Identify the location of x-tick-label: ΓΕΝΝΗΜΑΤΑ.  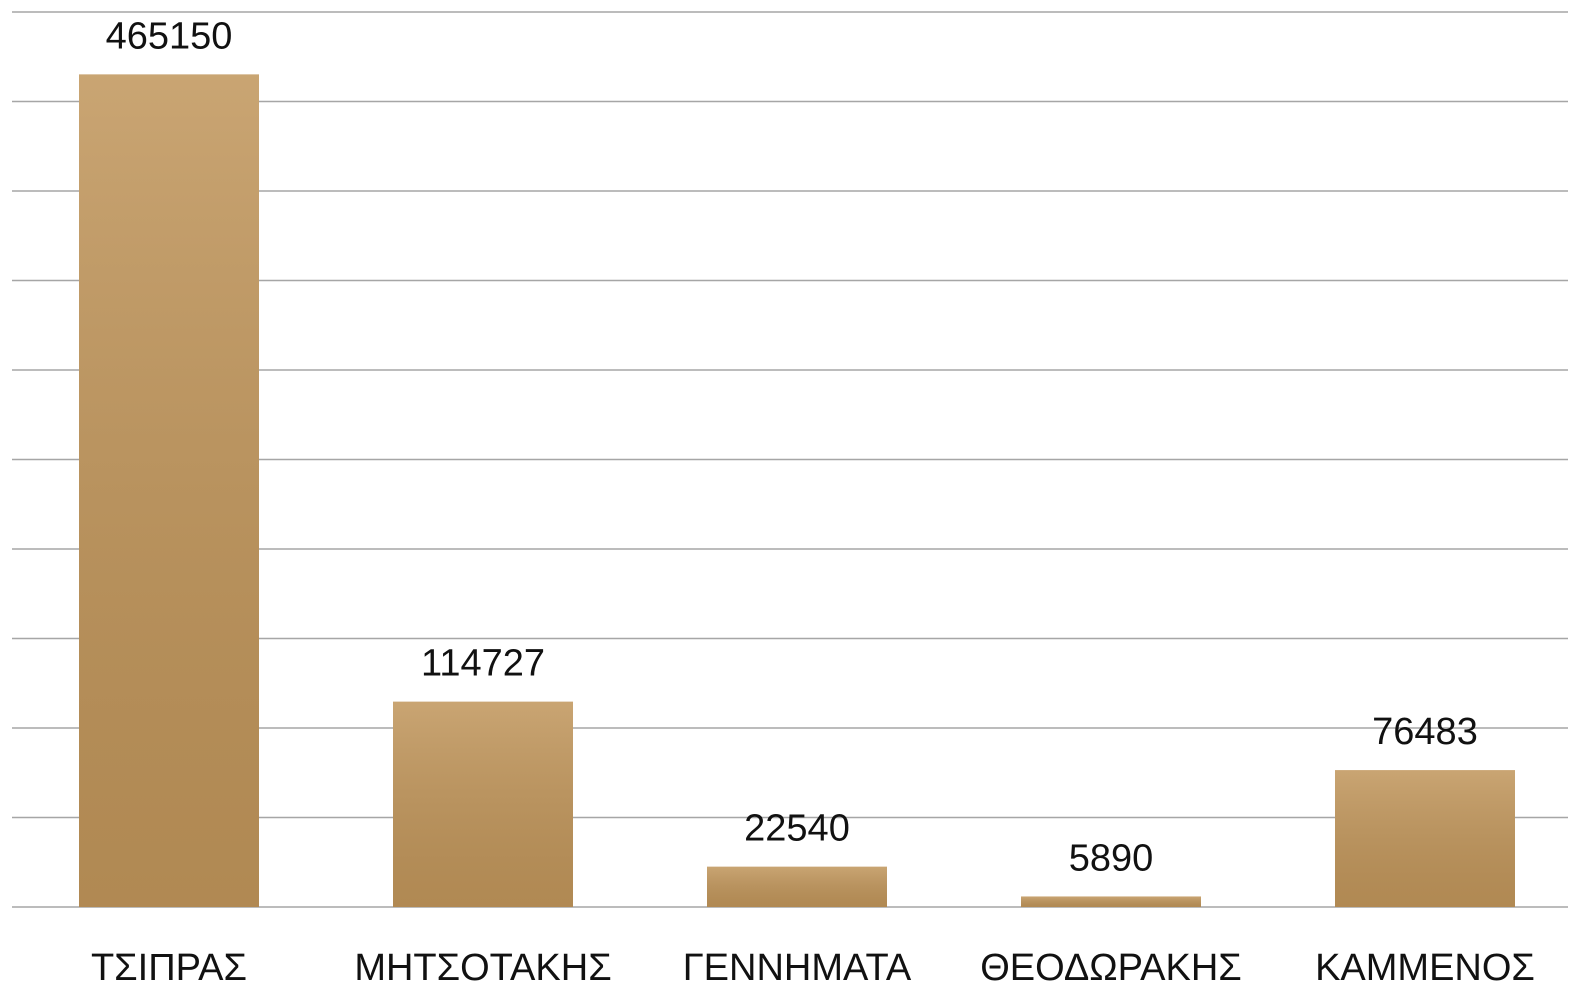
(797, 968).